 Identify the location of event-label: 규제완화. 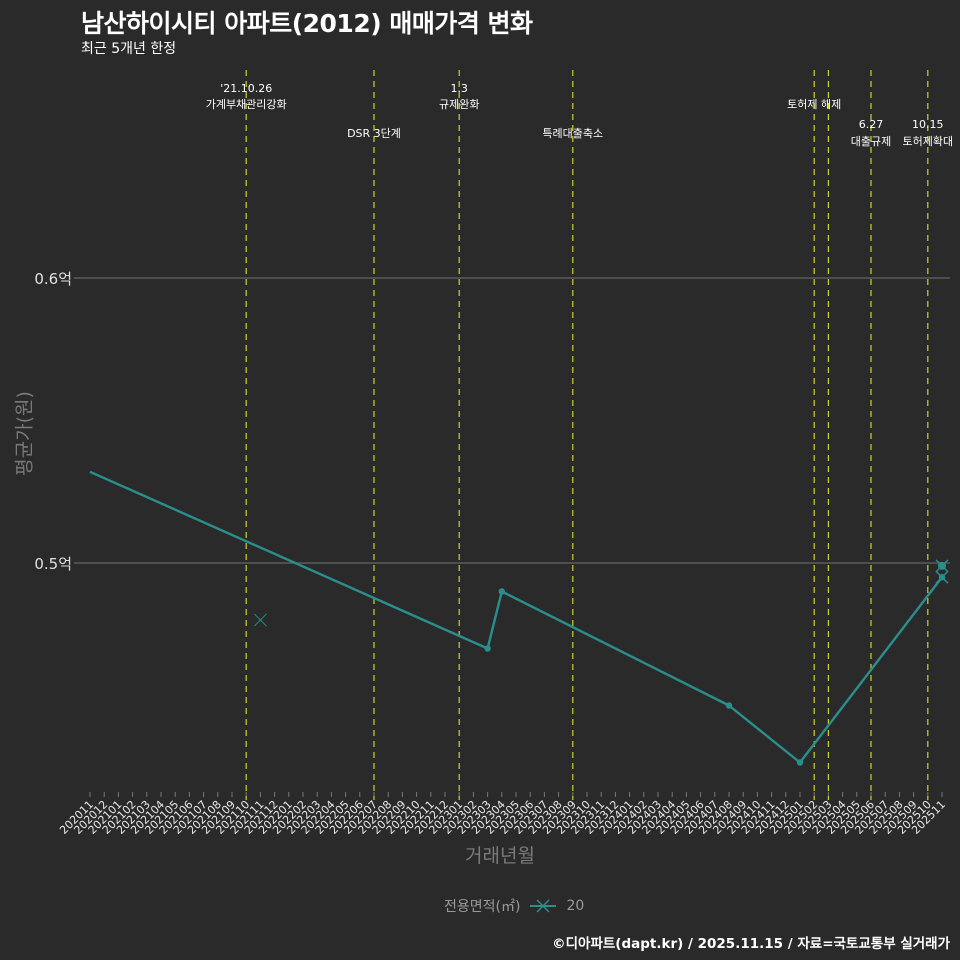
(459, 104).